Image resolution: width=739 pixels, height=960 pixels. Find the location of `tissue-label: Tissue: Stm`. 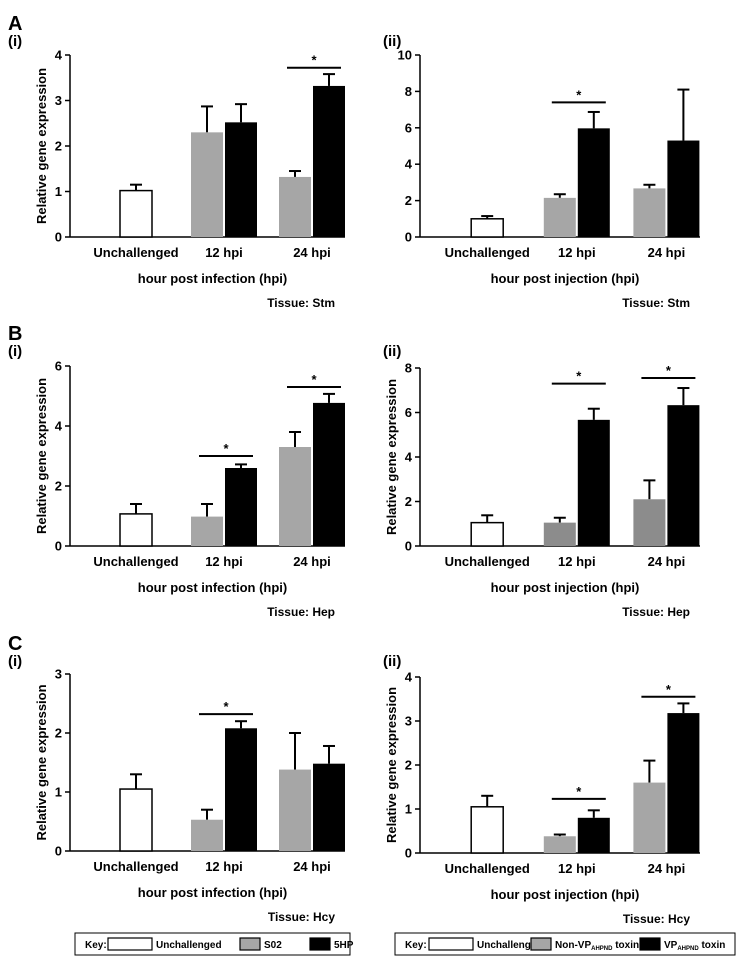

tissue-label: Tissue: Stm is located at coordinates (301, 303).